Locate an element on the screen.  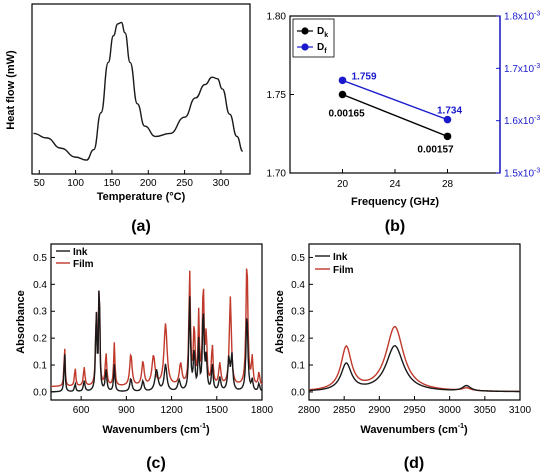
y-tick-label-c: 0.0 is located at coordinates (40, 392).